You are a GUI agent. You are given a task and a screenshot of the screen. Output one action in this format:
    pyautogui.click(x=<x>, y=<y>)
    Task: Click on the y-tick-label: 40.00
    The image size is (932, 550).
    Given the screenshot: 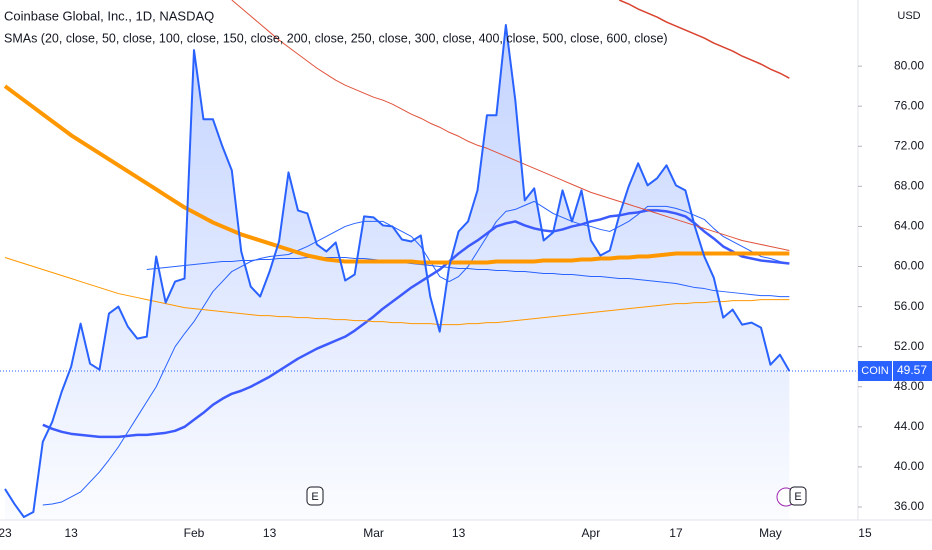 What is the action you would take?
    pyautogui.click(x=909, y=466)
    